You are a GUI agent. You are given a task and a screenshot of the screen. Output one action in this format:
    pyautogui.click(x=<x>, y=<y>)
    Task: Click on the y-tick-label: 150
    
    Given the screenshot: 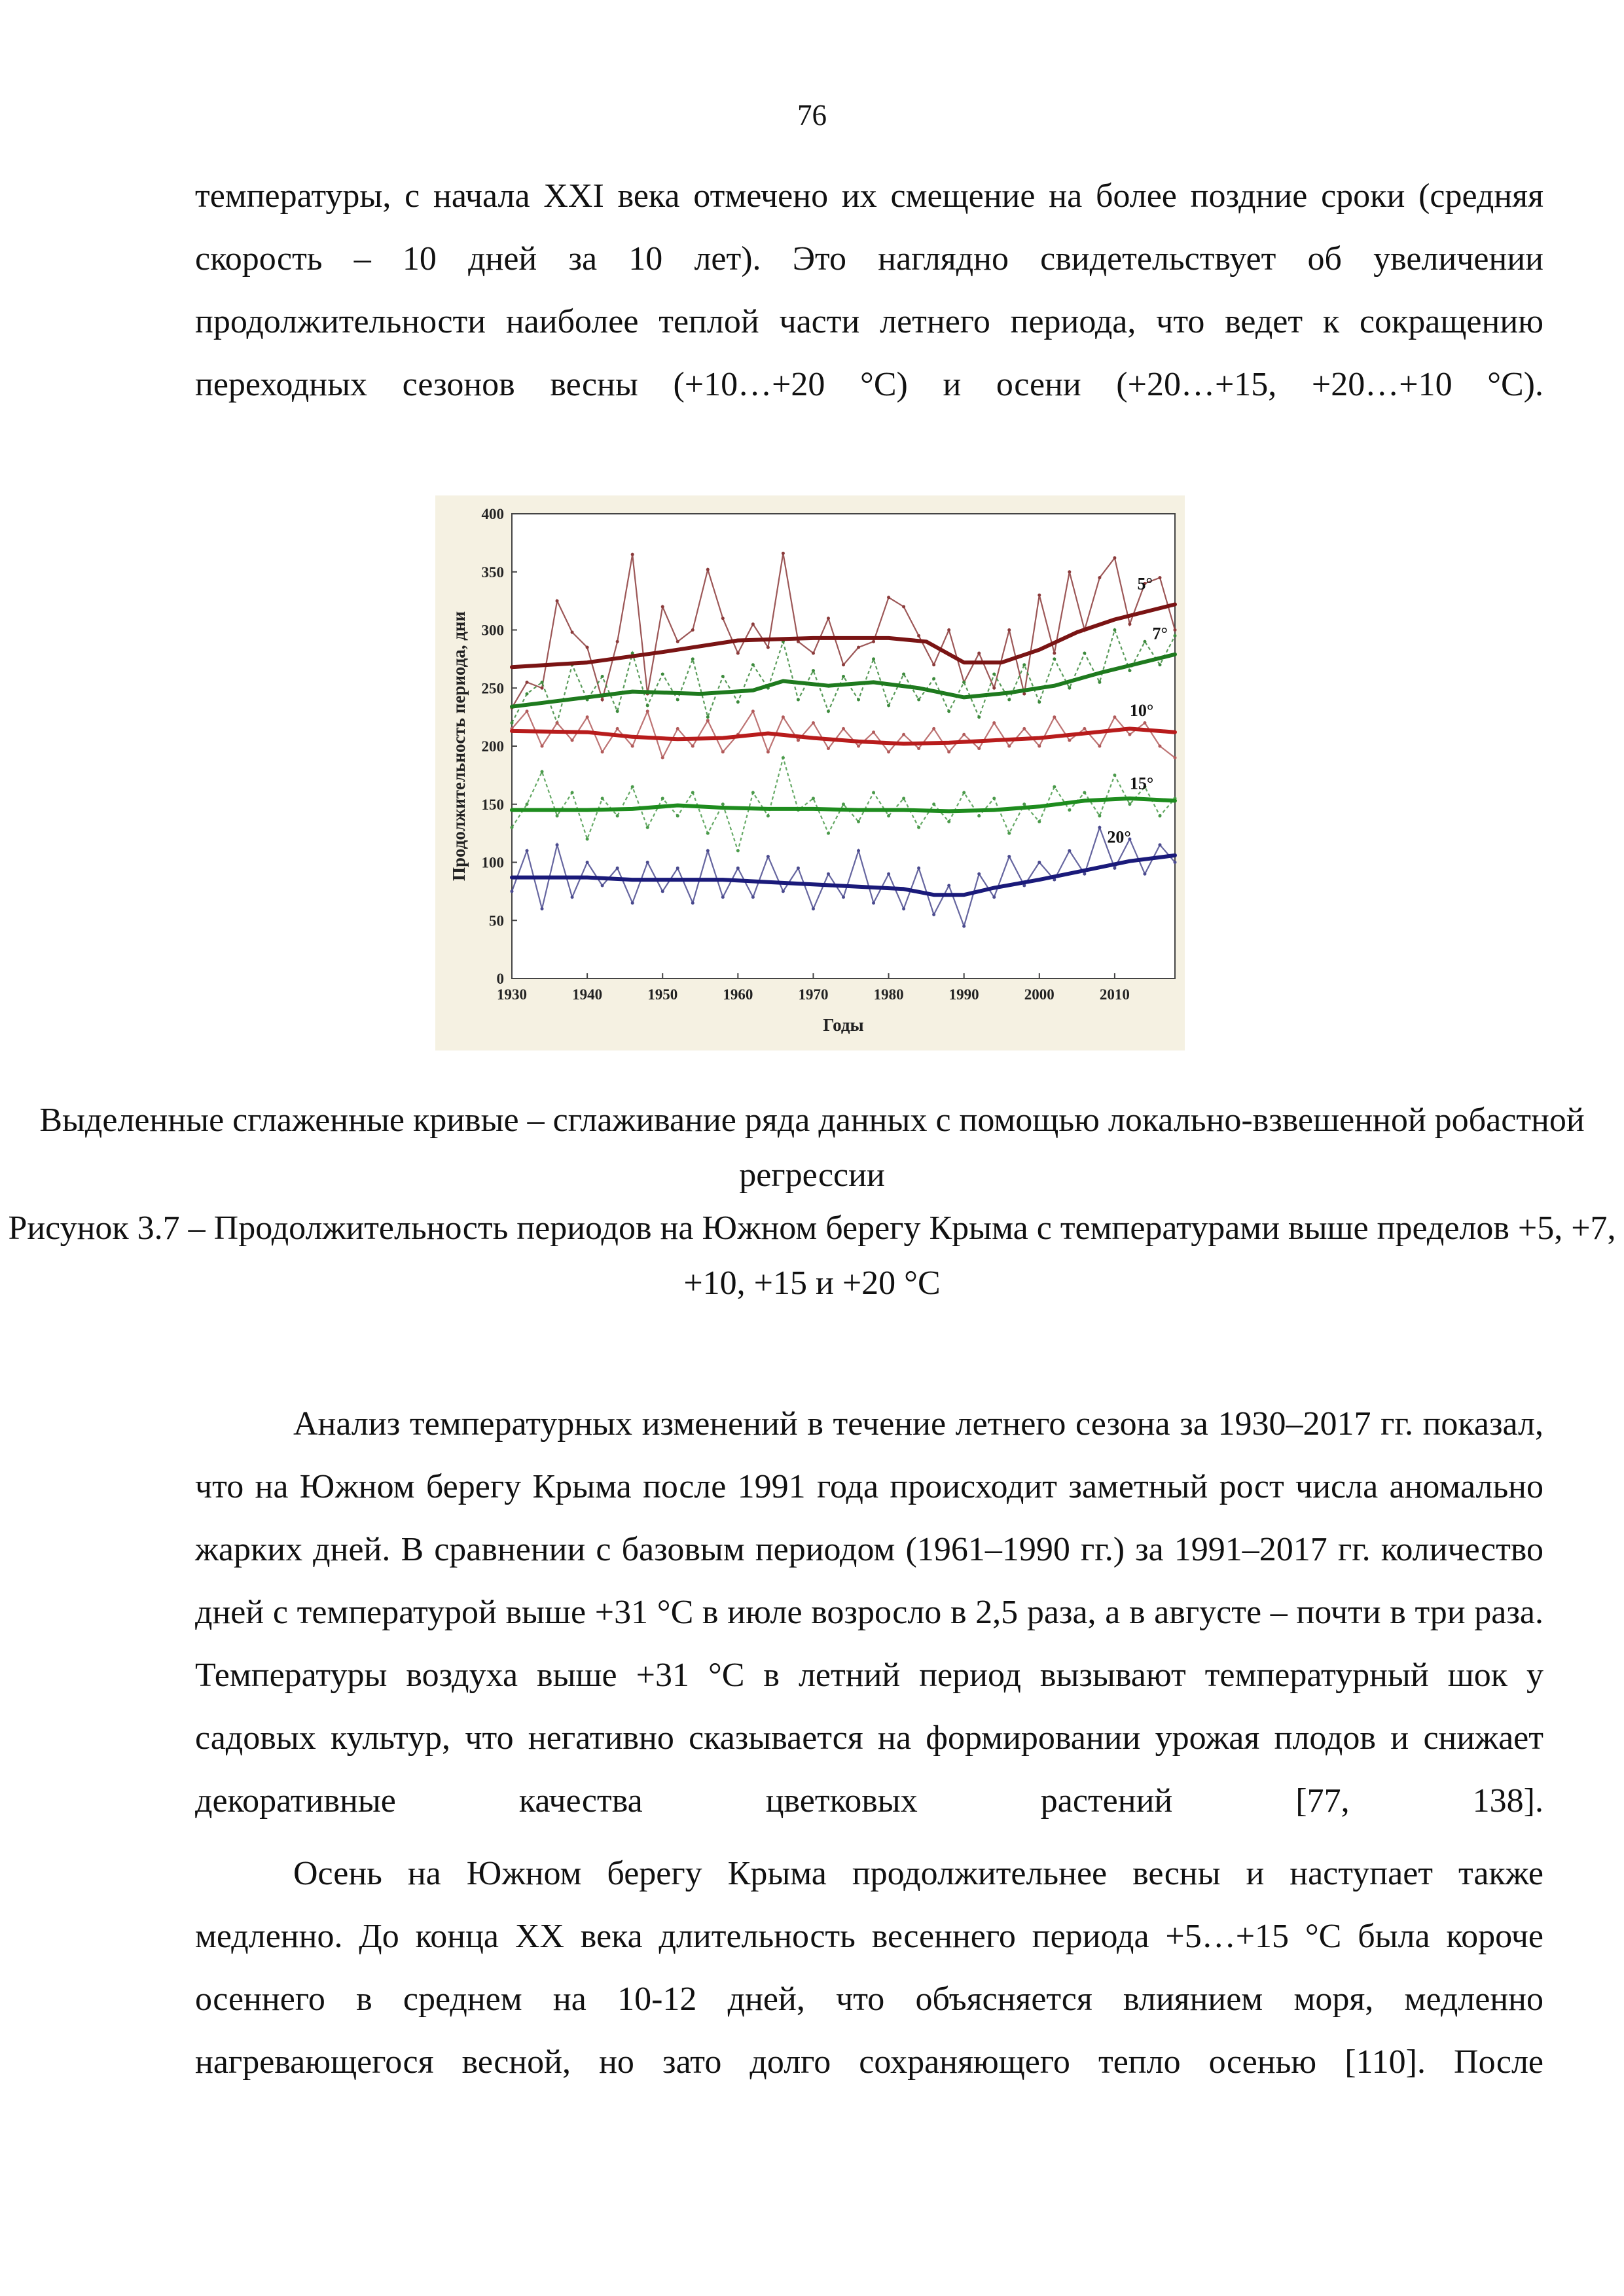 What is the action you would take?
    pyautogui.click(x=493, y=805)
    